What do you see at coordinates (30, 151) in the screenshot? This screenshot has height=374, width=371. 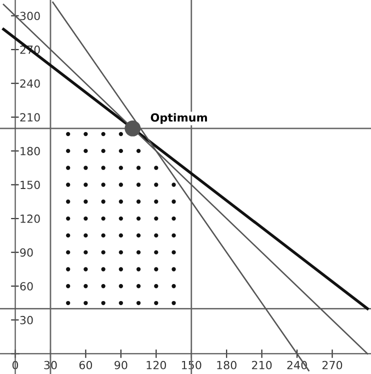 I see `y-tick-label: 180` at bounding box center [30, 151].